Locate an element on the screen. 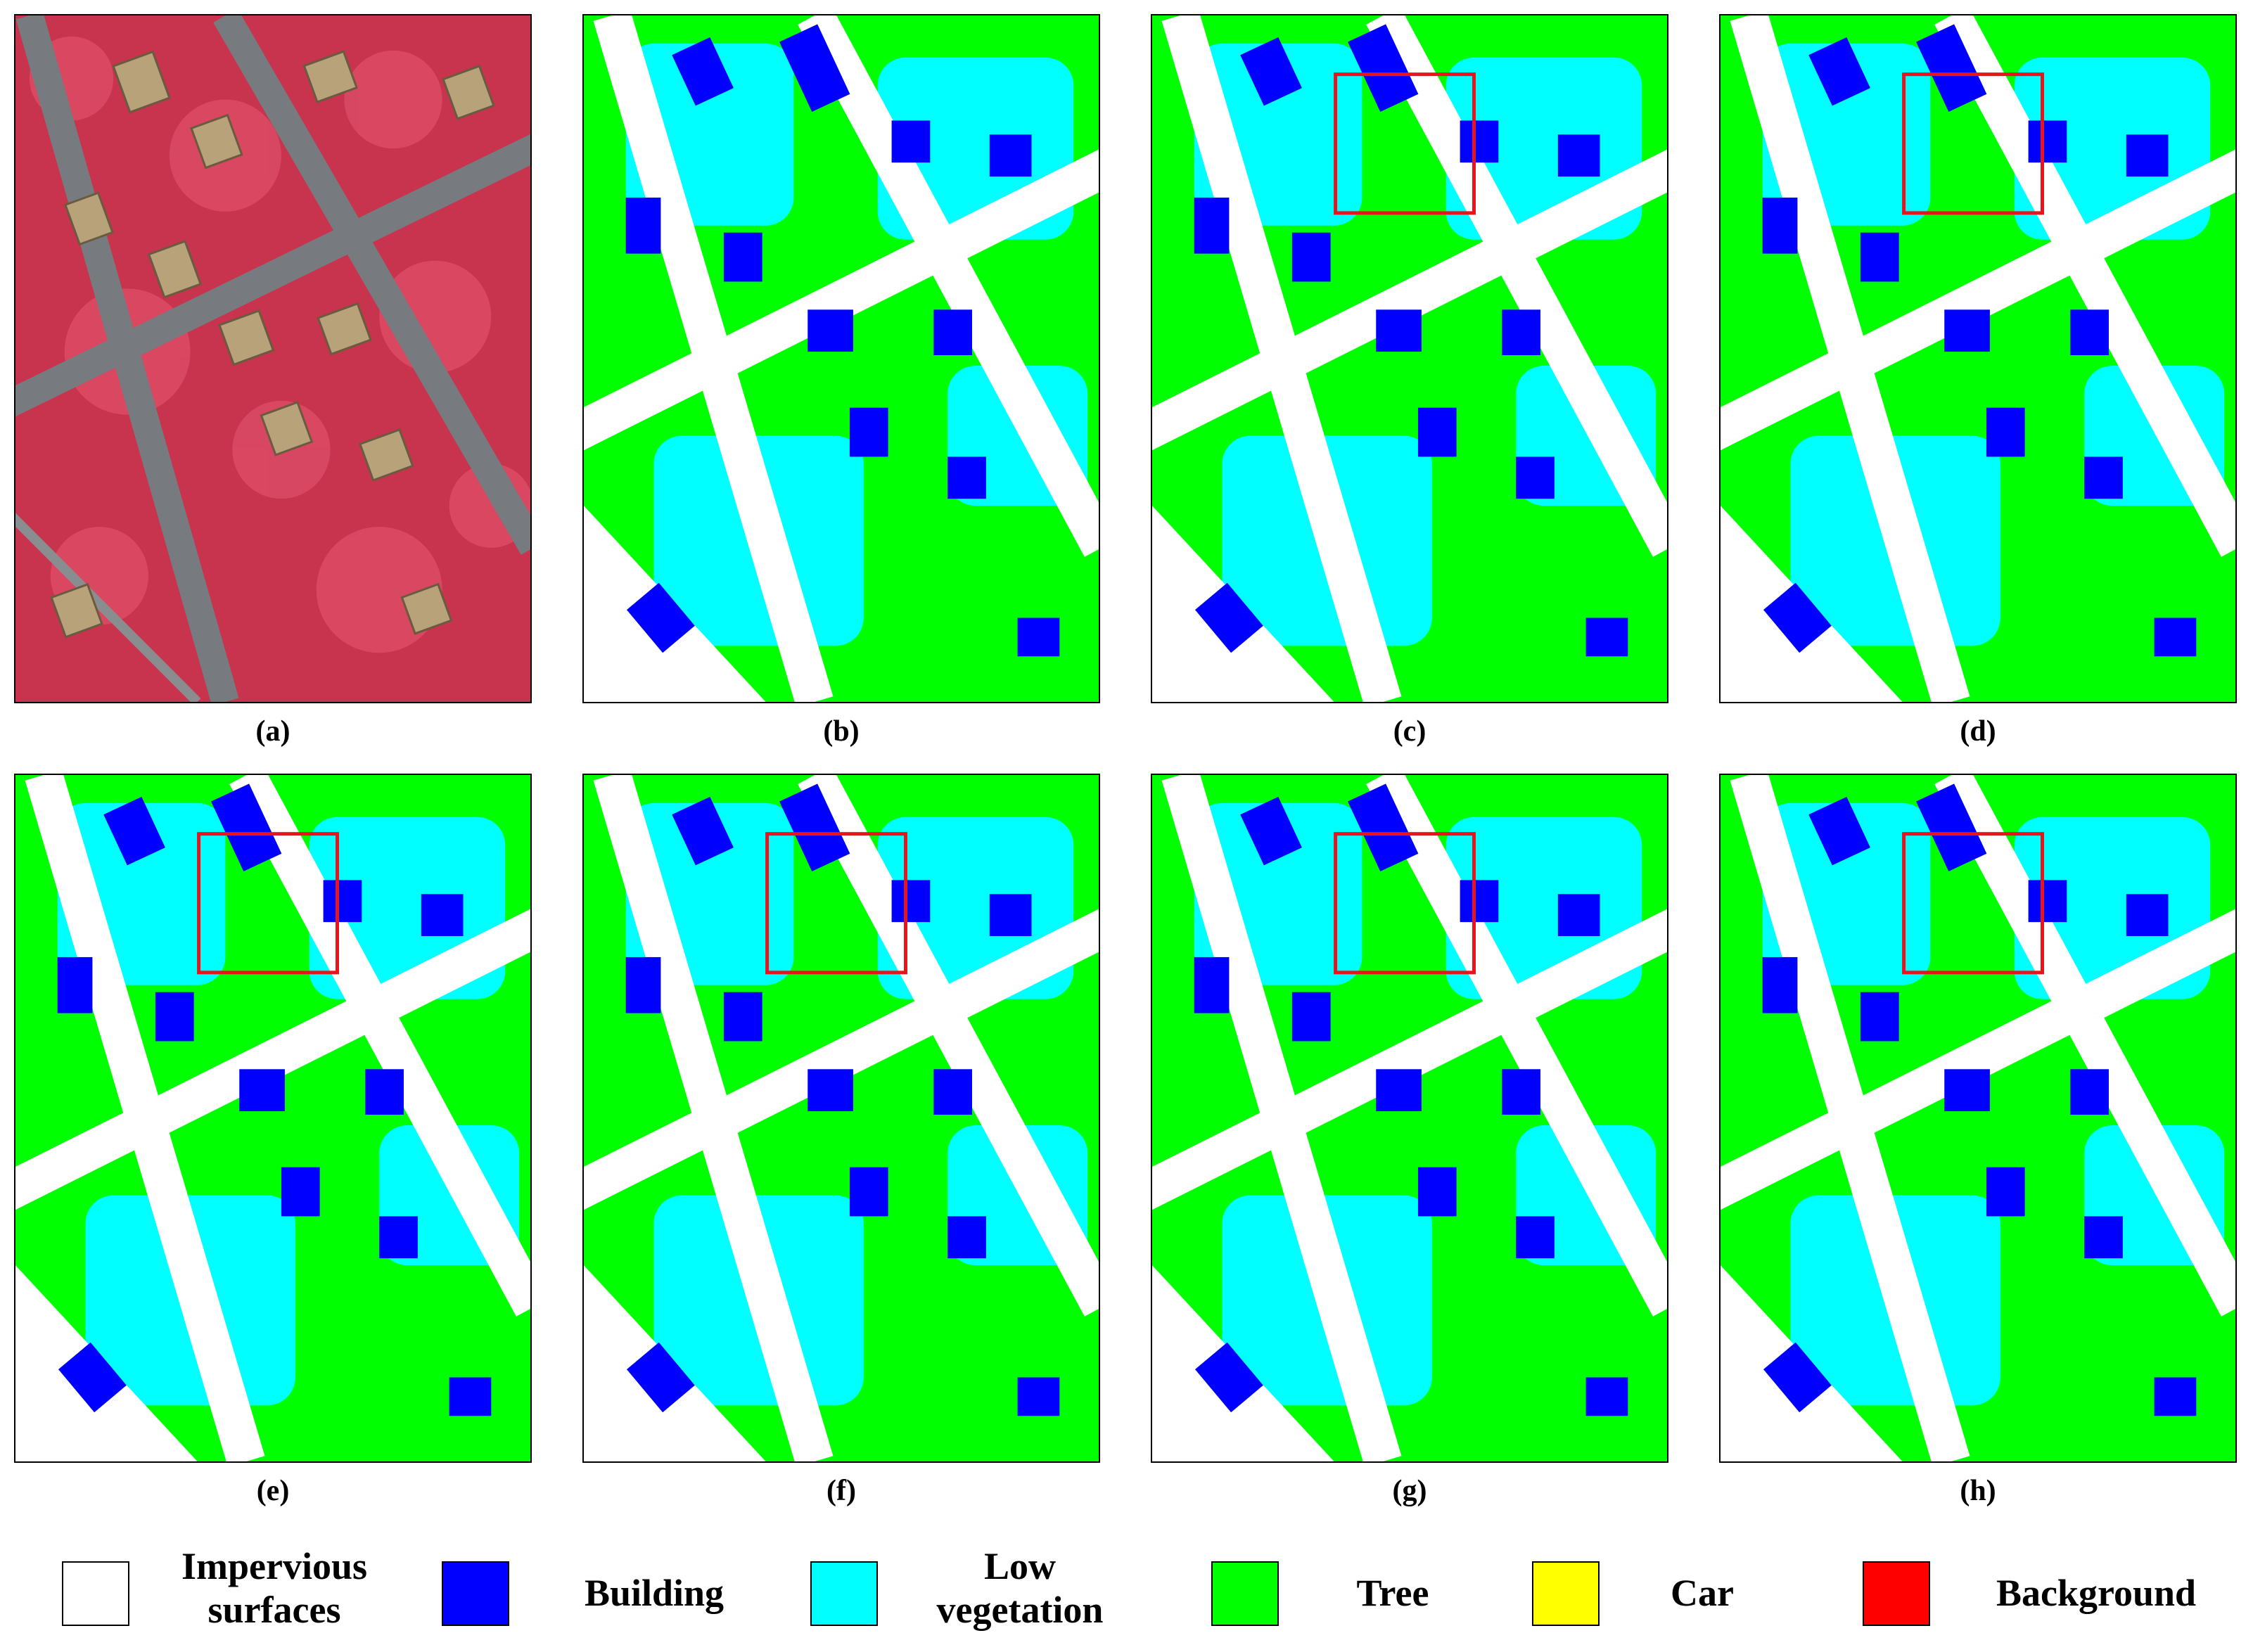 The height and width of the screenshot is (1652, 2253). panel-g-segmentation-map is located at coordinates (1409, 1119).